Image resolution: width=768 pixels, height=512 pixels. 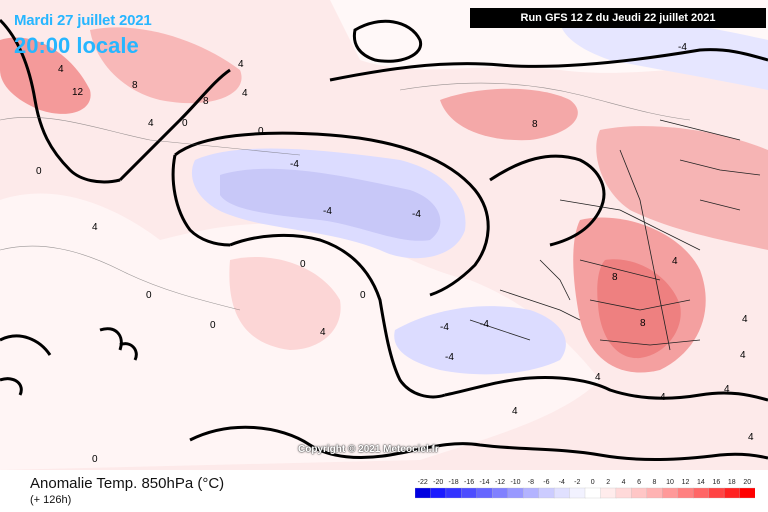 What do you see at coordinates (83, 20) in the screenshot?
I see `valid-date: Mardi 27 juillet 2021` at bounding box center [83, 20].